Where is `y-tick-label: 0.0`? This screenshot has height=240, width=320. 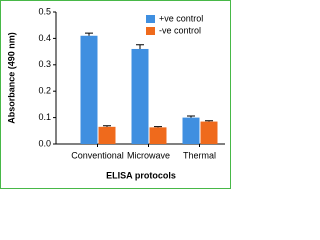 y-tick-label: 0.0 is located at coordinates (44, 143).